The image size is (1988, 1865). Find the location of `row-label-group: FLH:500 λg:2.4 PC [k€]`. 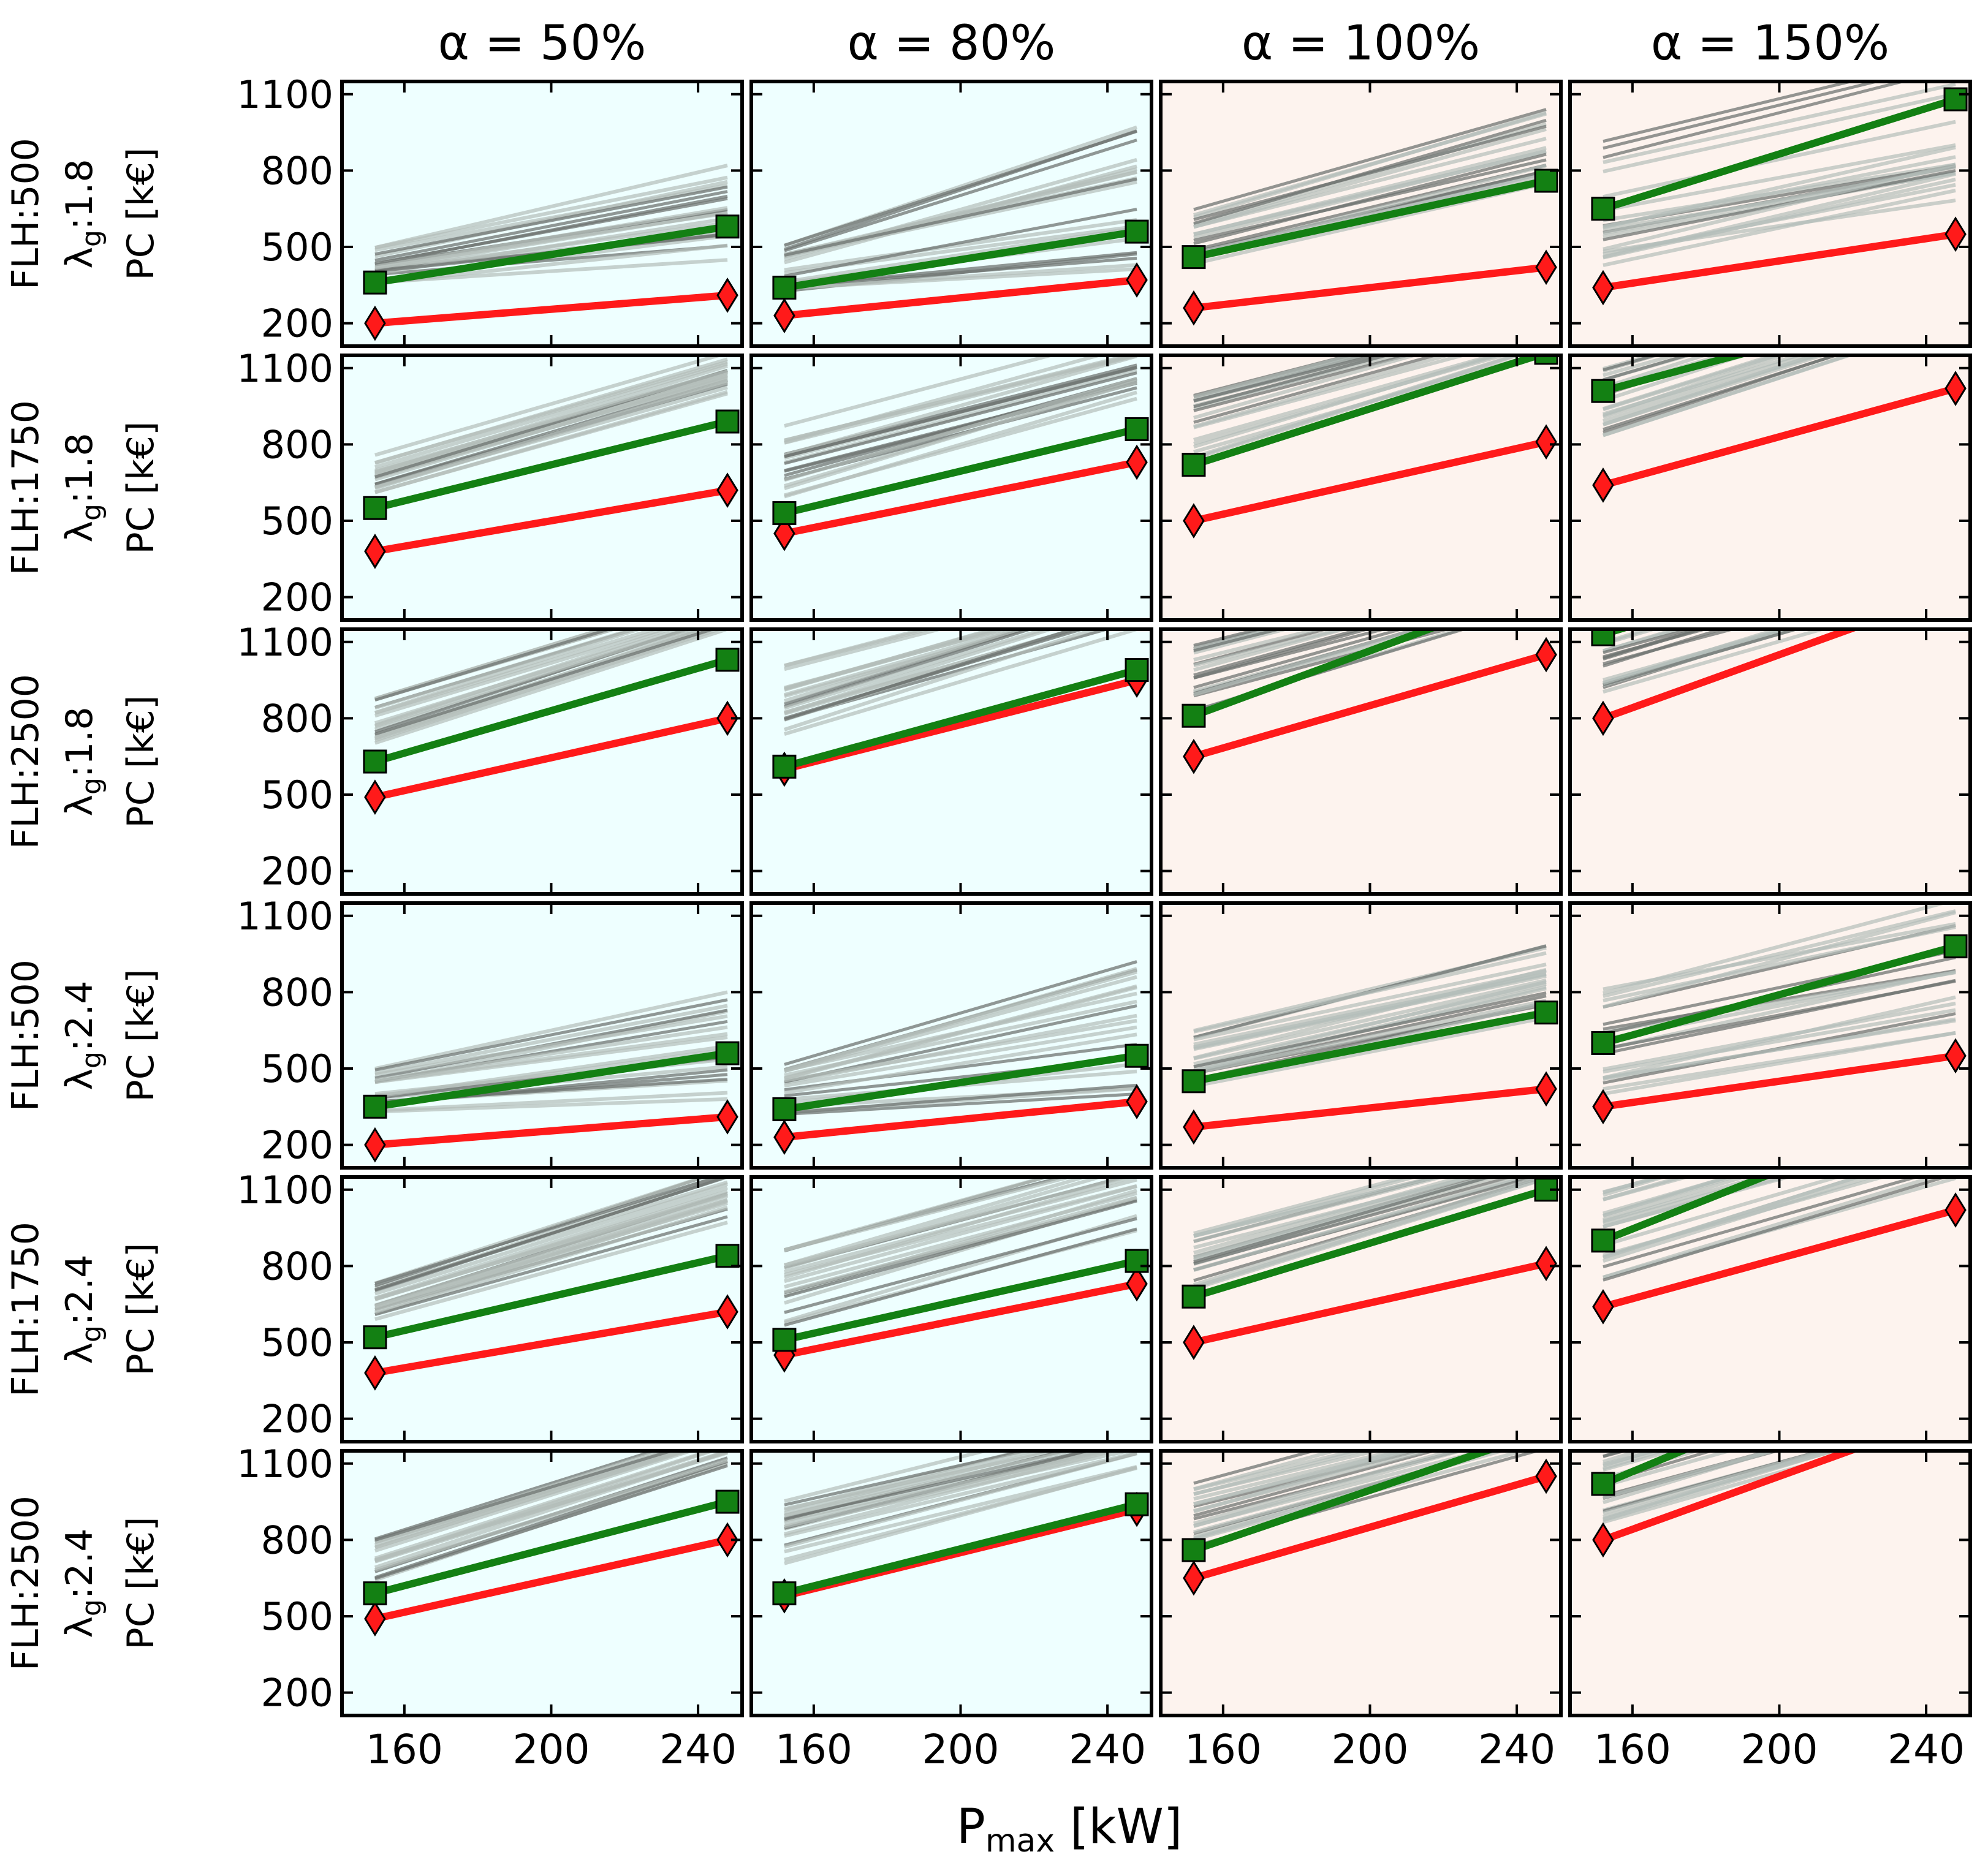

row-label-group: FLH:500 λg:2.4 PC [k€] is located at coordinates (83, 1035).